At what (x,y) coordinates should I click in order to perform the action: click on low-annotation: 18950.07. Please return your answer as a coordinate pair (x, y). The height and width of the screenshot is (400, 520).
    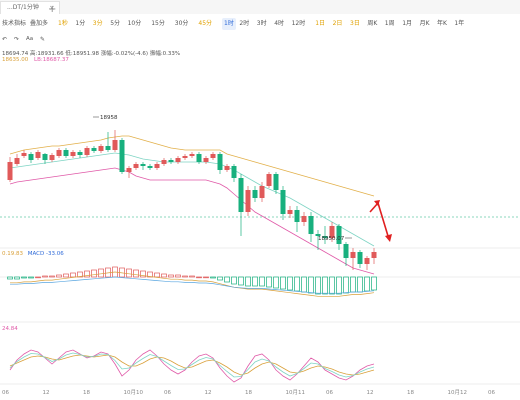
    Looking at the image, I should click on (331, 239).